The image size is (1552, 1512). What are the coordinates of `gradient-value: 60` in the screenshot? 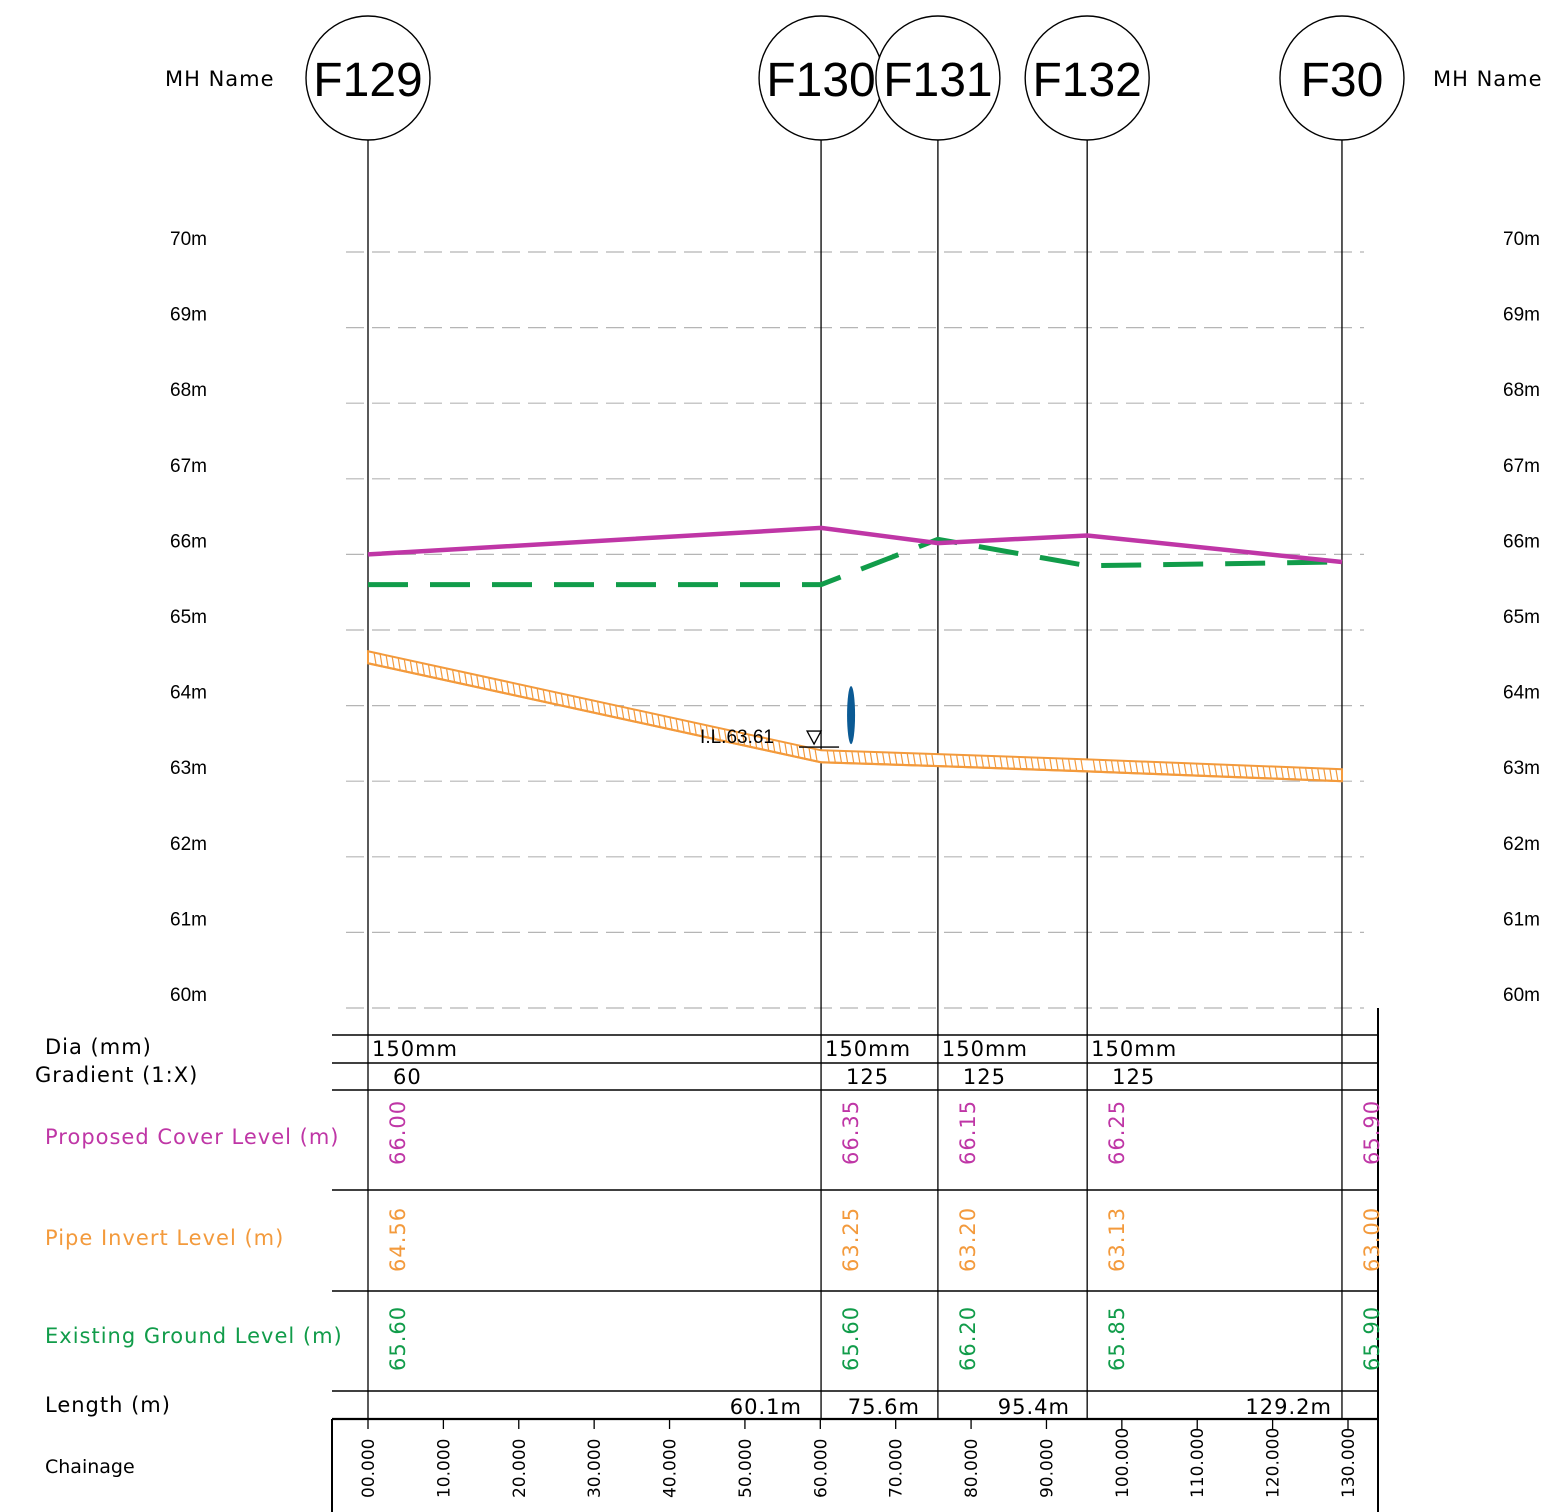 It's located at (407, 1077).